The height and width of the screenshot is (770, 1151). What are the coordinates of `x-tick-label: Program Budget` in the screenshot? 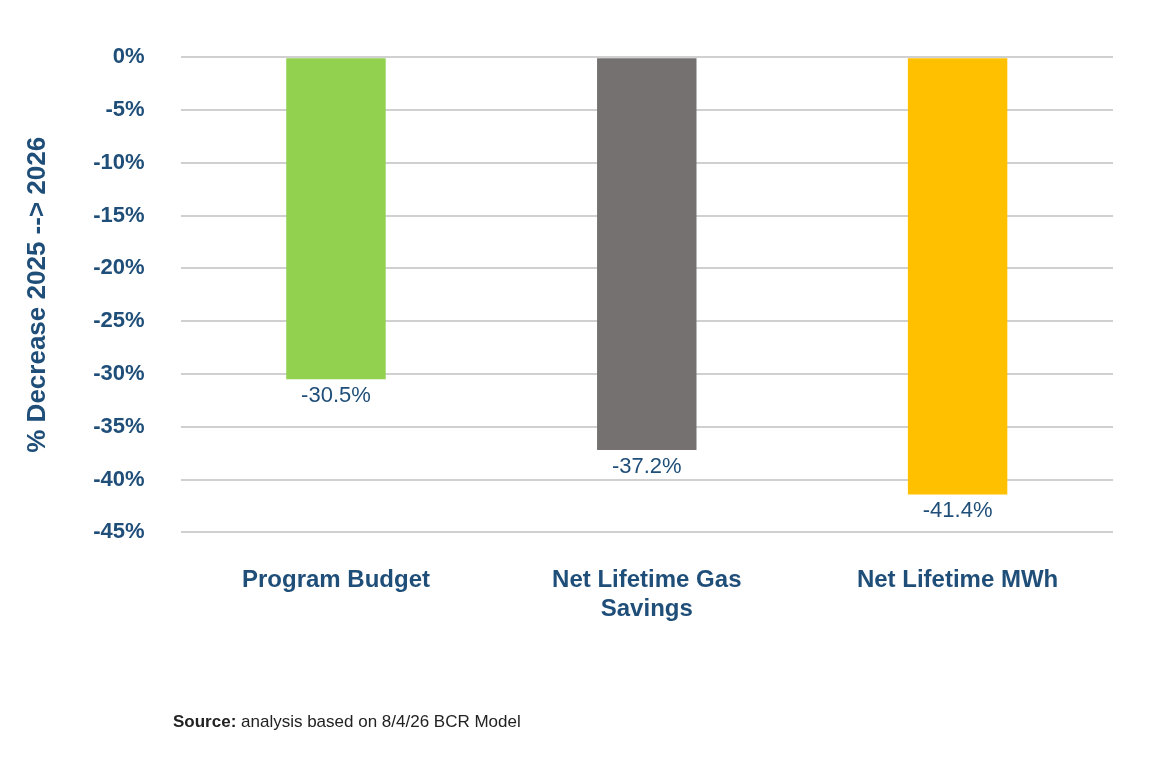 It's located at (335, 579).